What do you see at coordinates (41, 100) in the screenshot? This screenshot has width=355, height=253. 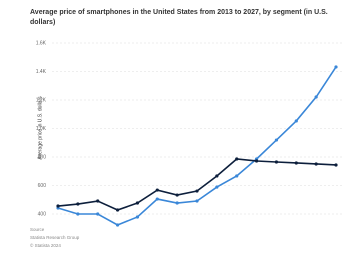 I see `y-tick-label: 1.2K` at bounding box center [41, 100].